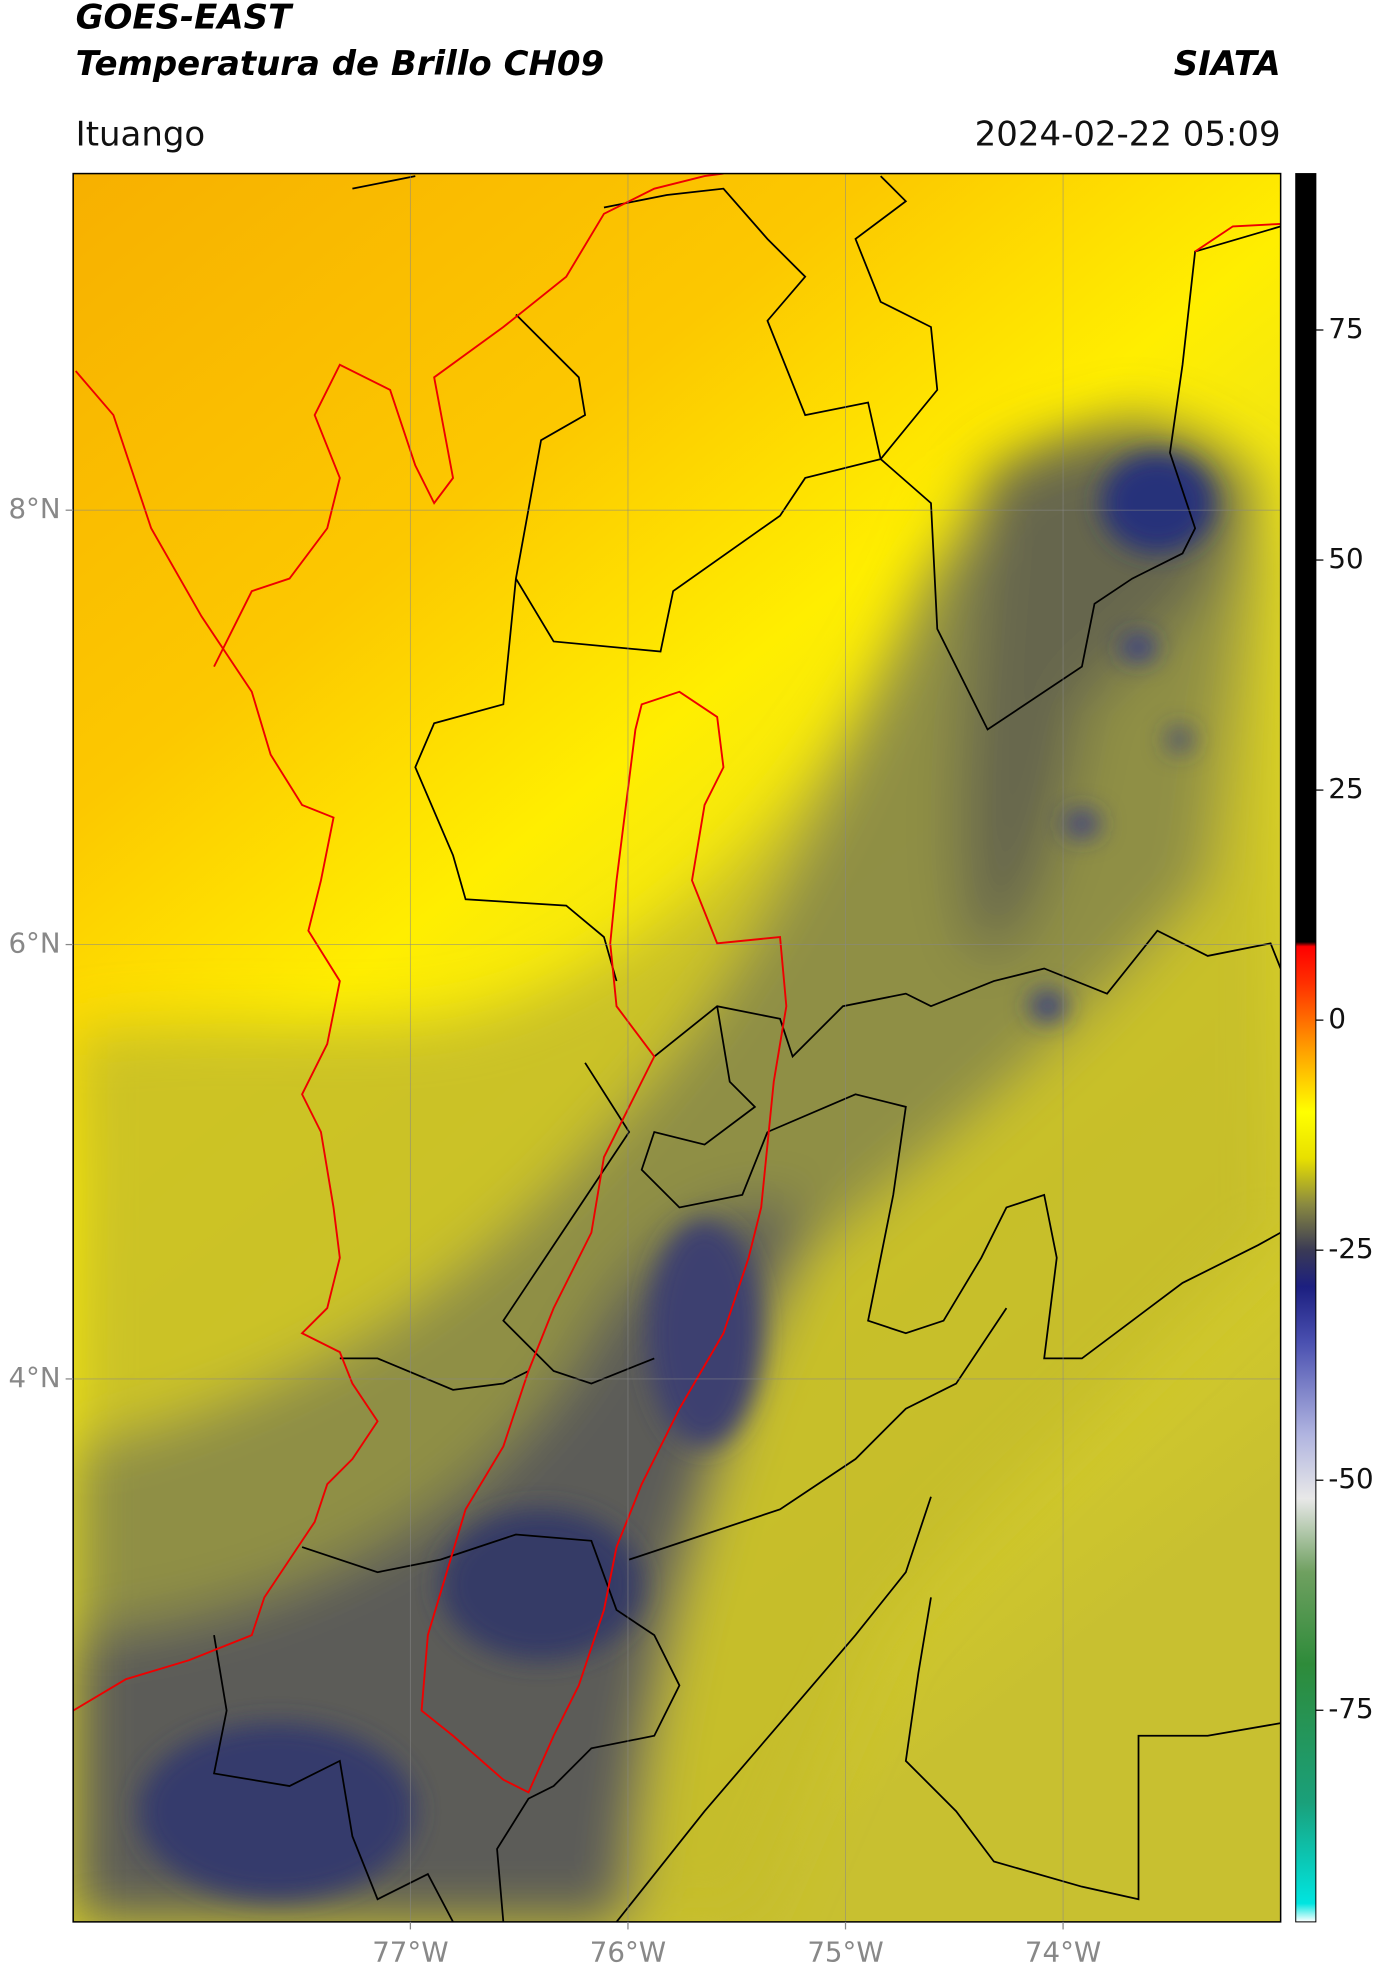 This screenshot has width=1384, height=1981. I want to click on colorbar-tick-label: -25, so click(1350, 1248).